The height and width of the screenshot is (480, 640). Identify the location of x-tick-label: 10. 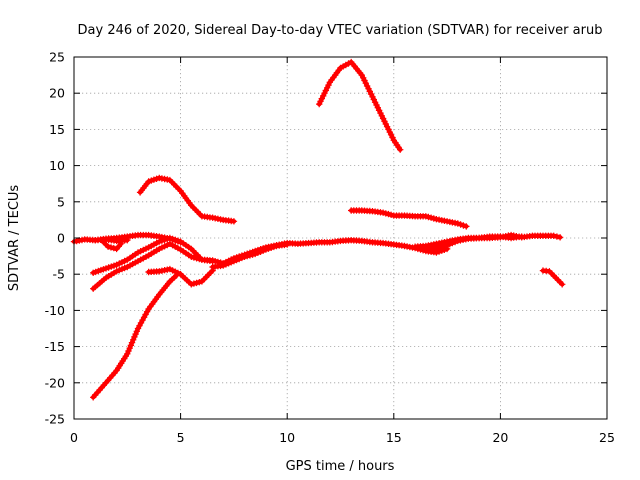
(287, 437).